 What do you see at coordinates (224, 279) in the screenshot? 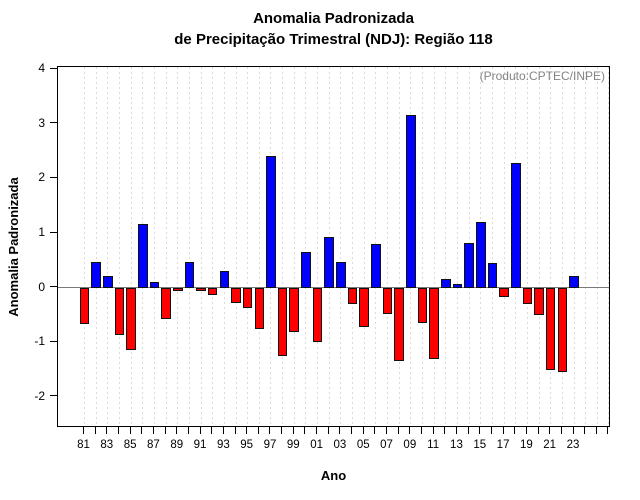
I see `bar-1993` at bounding box center [224, 279].